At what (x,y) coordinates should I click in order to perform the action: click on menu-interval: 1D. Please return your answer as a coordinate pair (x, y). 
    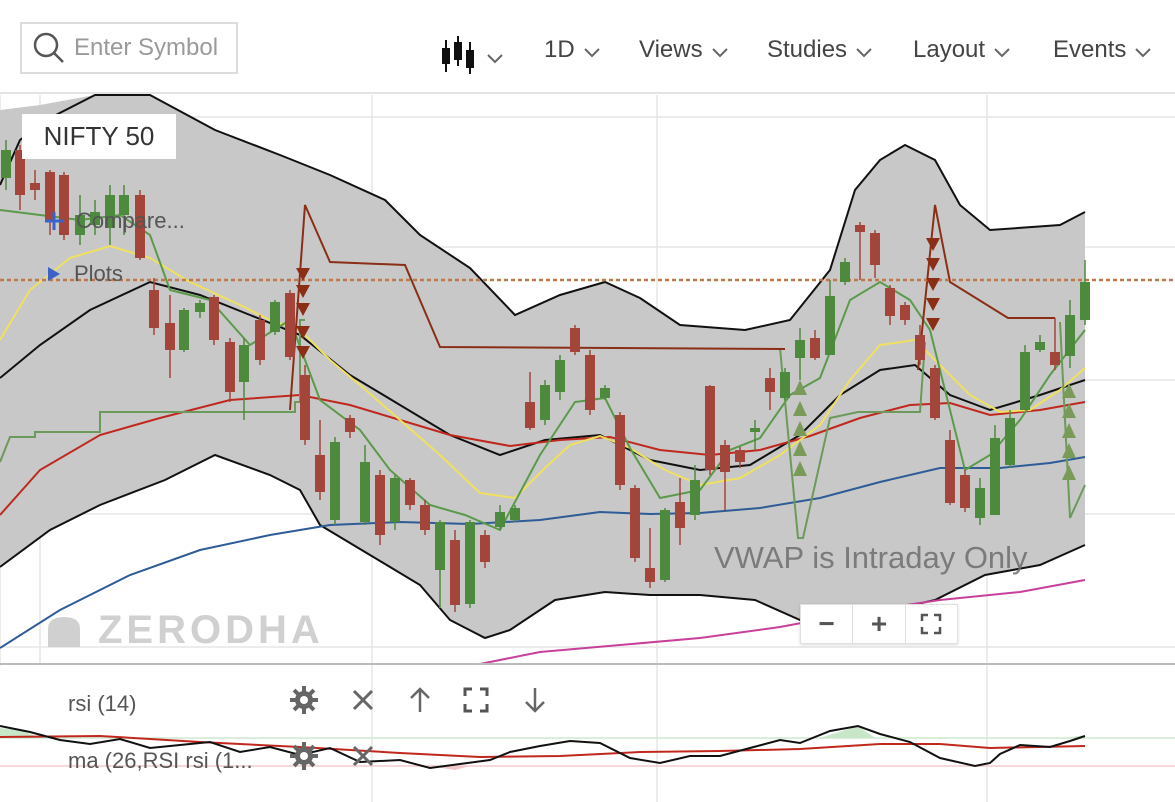
    Looking at the image, I should click on (572, 50).